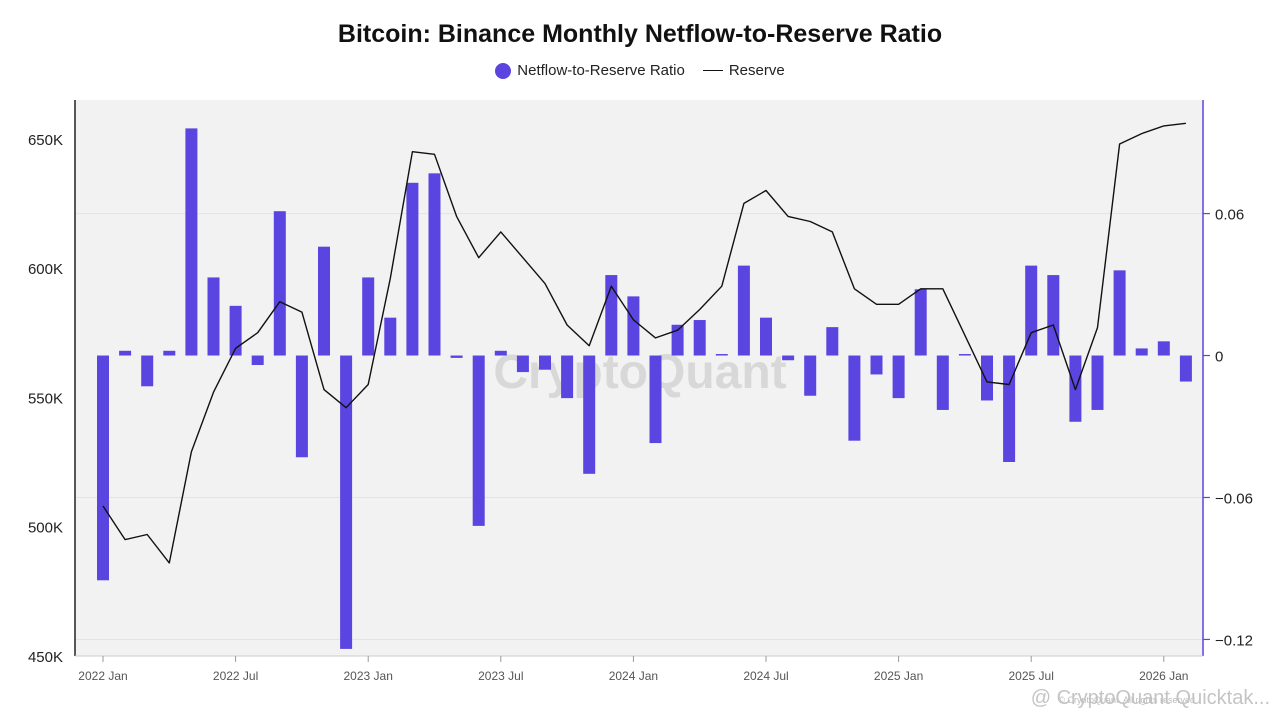  I want to click on watermark-logo: CryptoQuant, so click(639, 372).